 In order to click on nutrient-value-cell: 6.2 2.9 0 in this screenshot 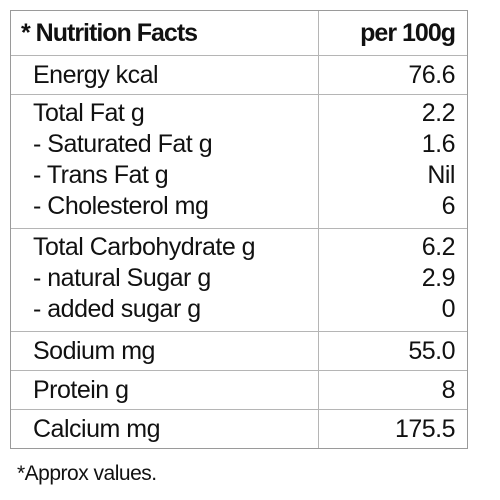, I will do `click(393, 280)`.